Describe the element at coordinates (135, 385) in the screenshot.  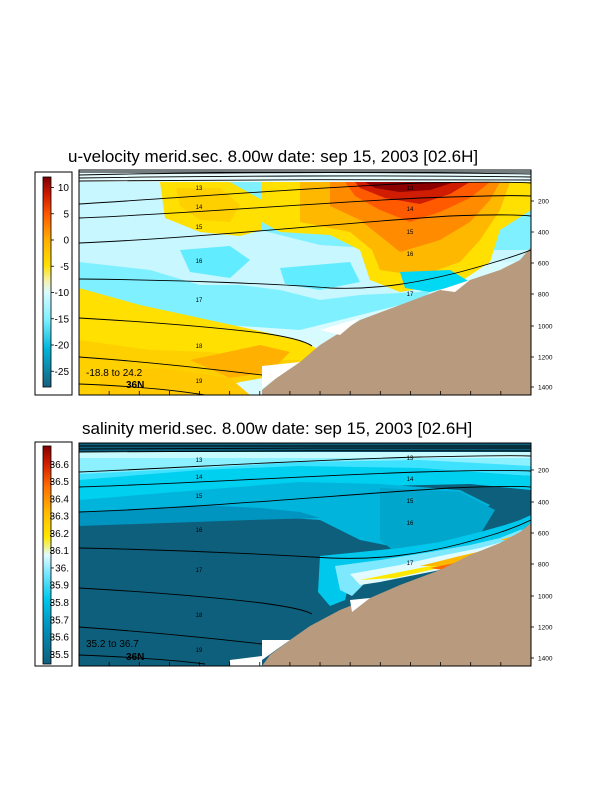
I see `velocity-lat-label: 36N` at that location.